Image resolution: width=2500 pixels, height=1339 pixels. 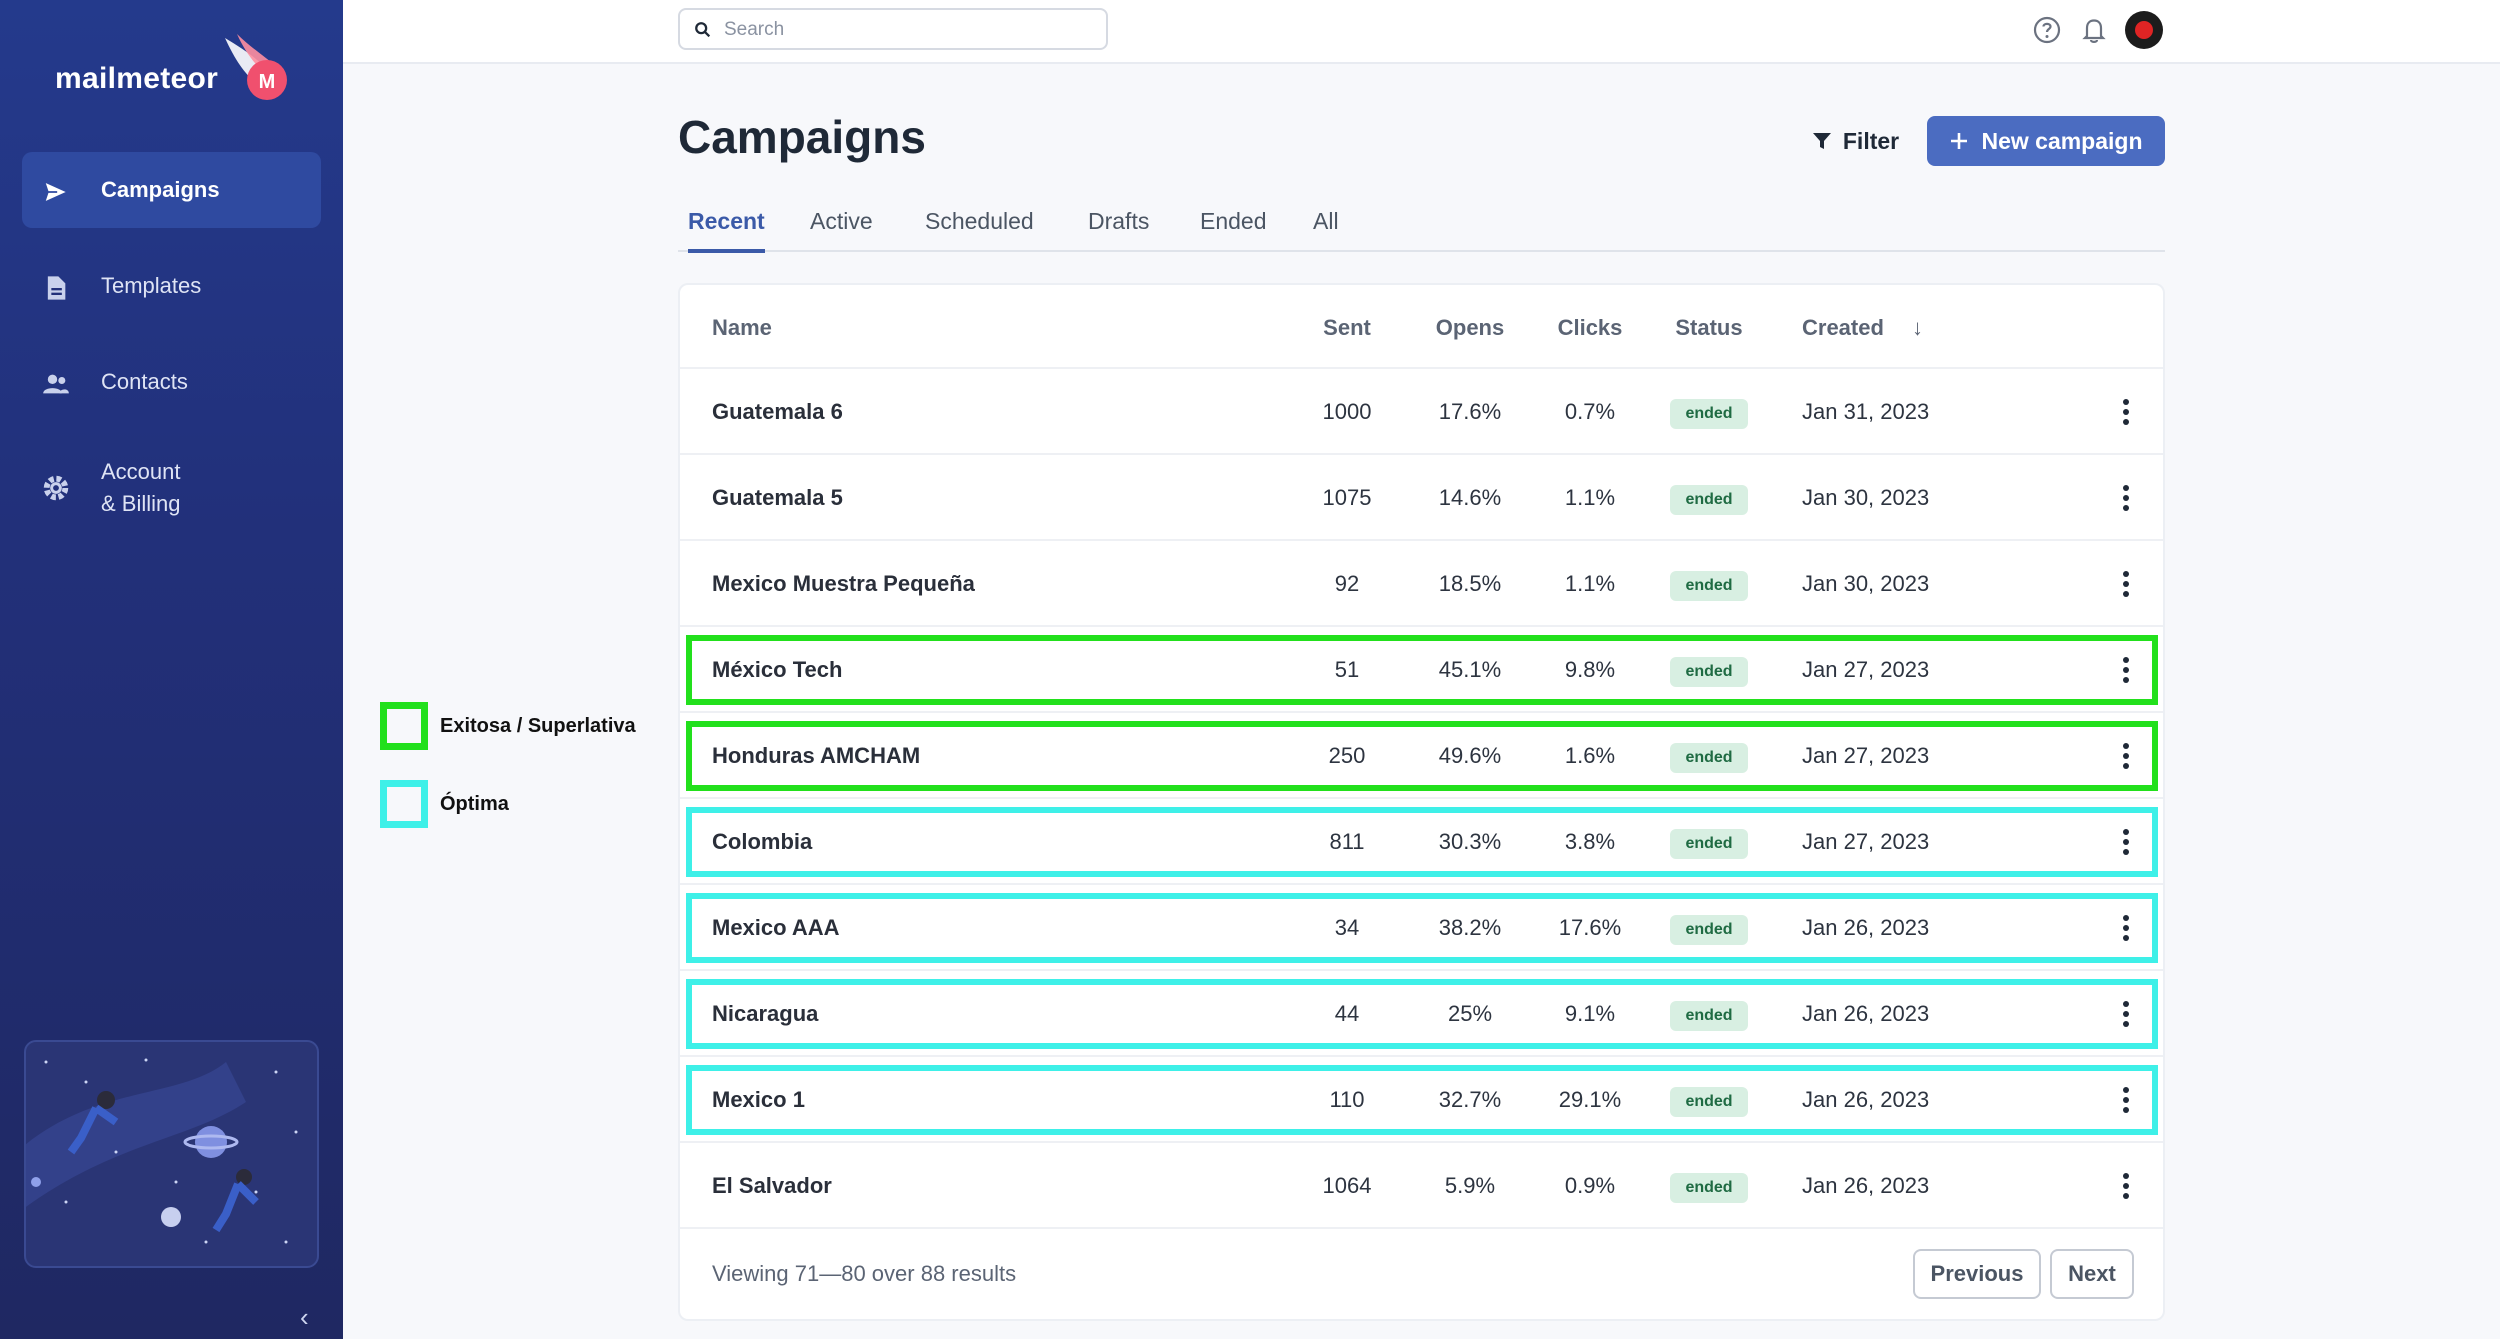 What do you see at coordinates (56, 192) in the screenshot?
I see `send-icon` at bounding box center [56, 192].